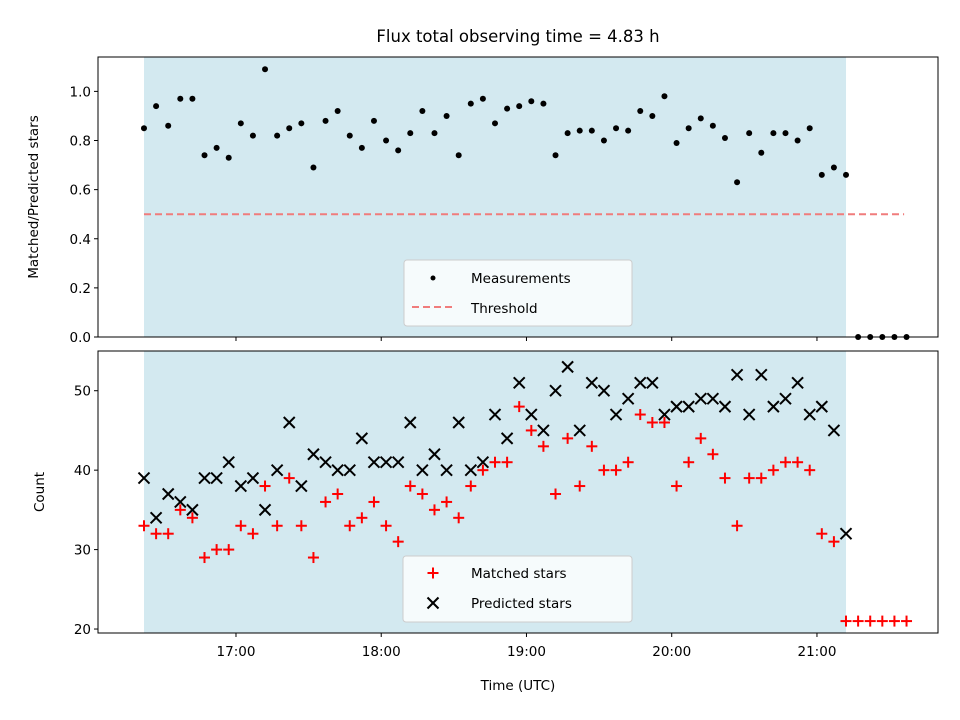 This screenshot has width=960, height=720. Describe the element at coordinates (40, 492) in the screenshot. I see `bottom-y-axis-label: Count` at that location.